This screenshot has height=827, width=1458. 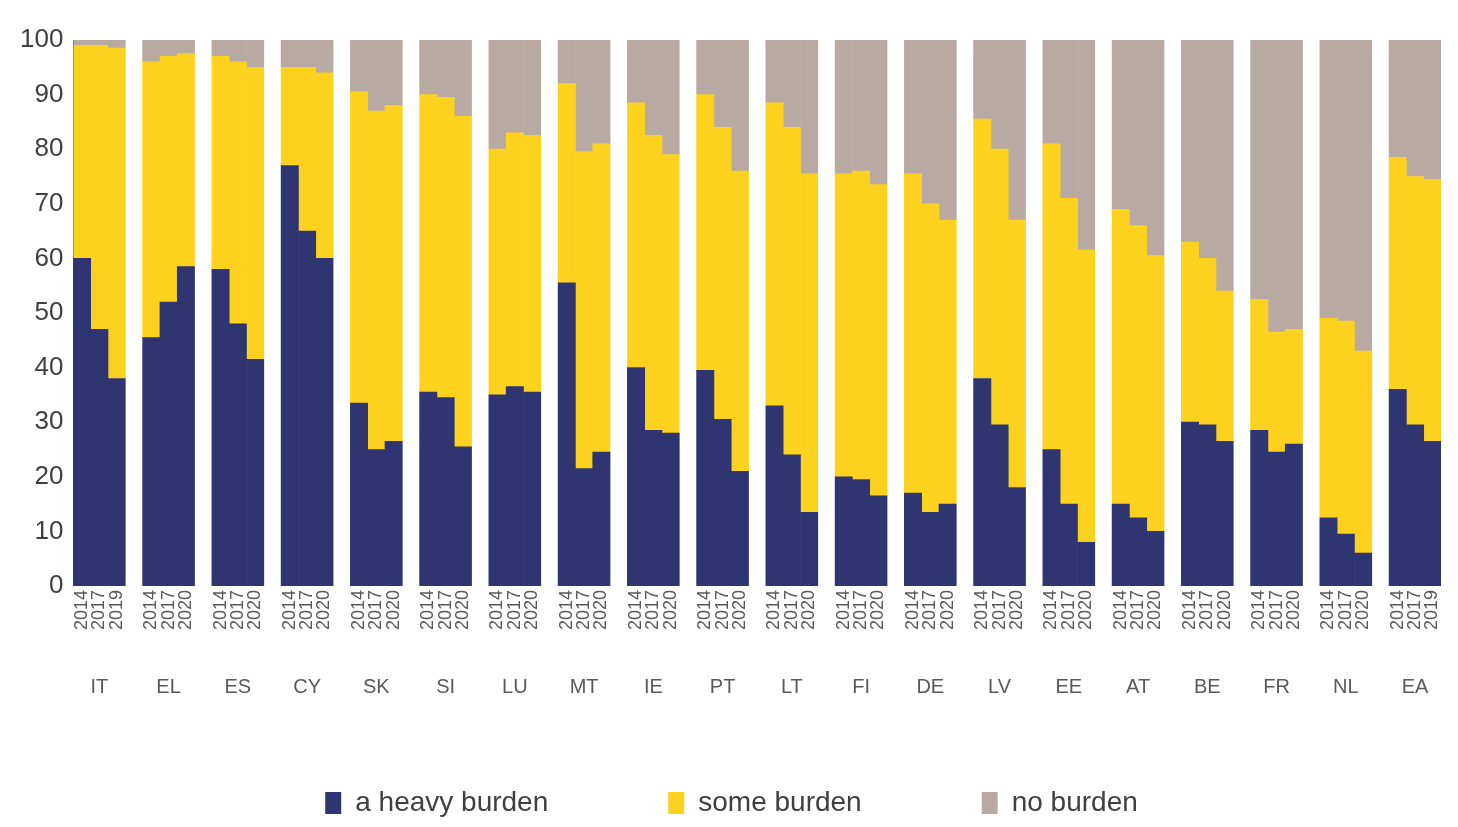 I want to click on text: IT, so click(x=99, y=685).